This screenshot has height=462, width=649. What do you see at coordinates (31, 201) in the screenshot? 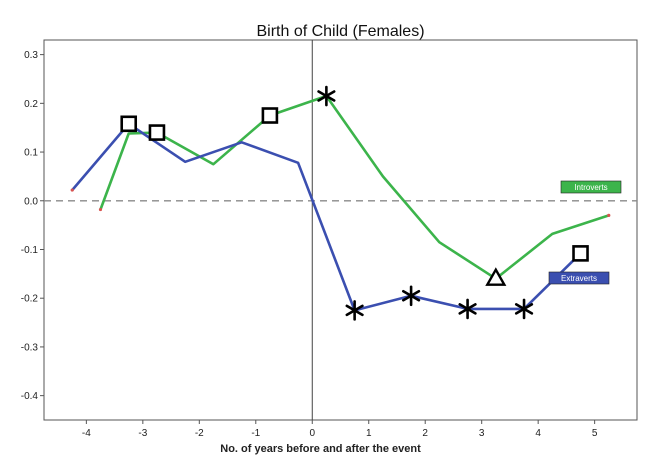
I see `y-tick-label: 0.0` at bounding box center [31, 201].